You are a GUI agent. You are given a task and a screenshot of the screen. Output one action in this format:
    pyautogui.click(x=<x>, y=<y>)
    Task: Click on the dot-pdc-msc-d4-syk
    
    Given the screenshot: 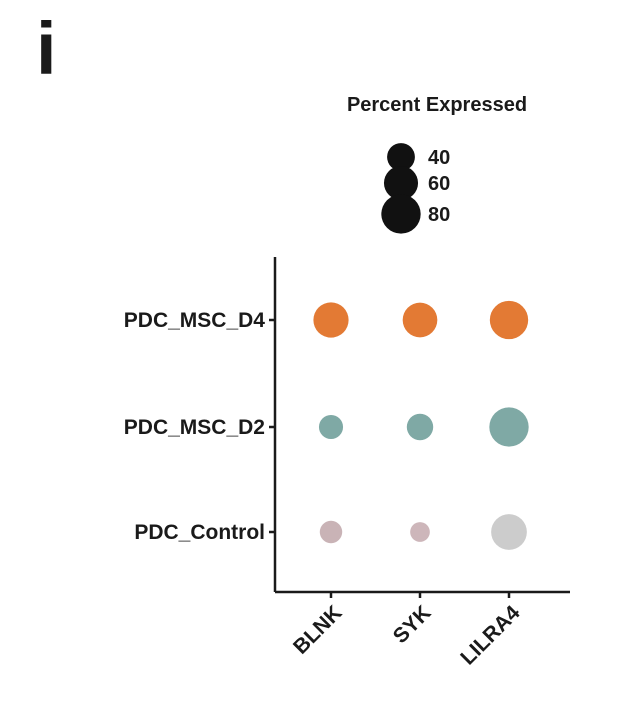 What is the action you would take?
    pyautogui.click(x=420, y=320)
    